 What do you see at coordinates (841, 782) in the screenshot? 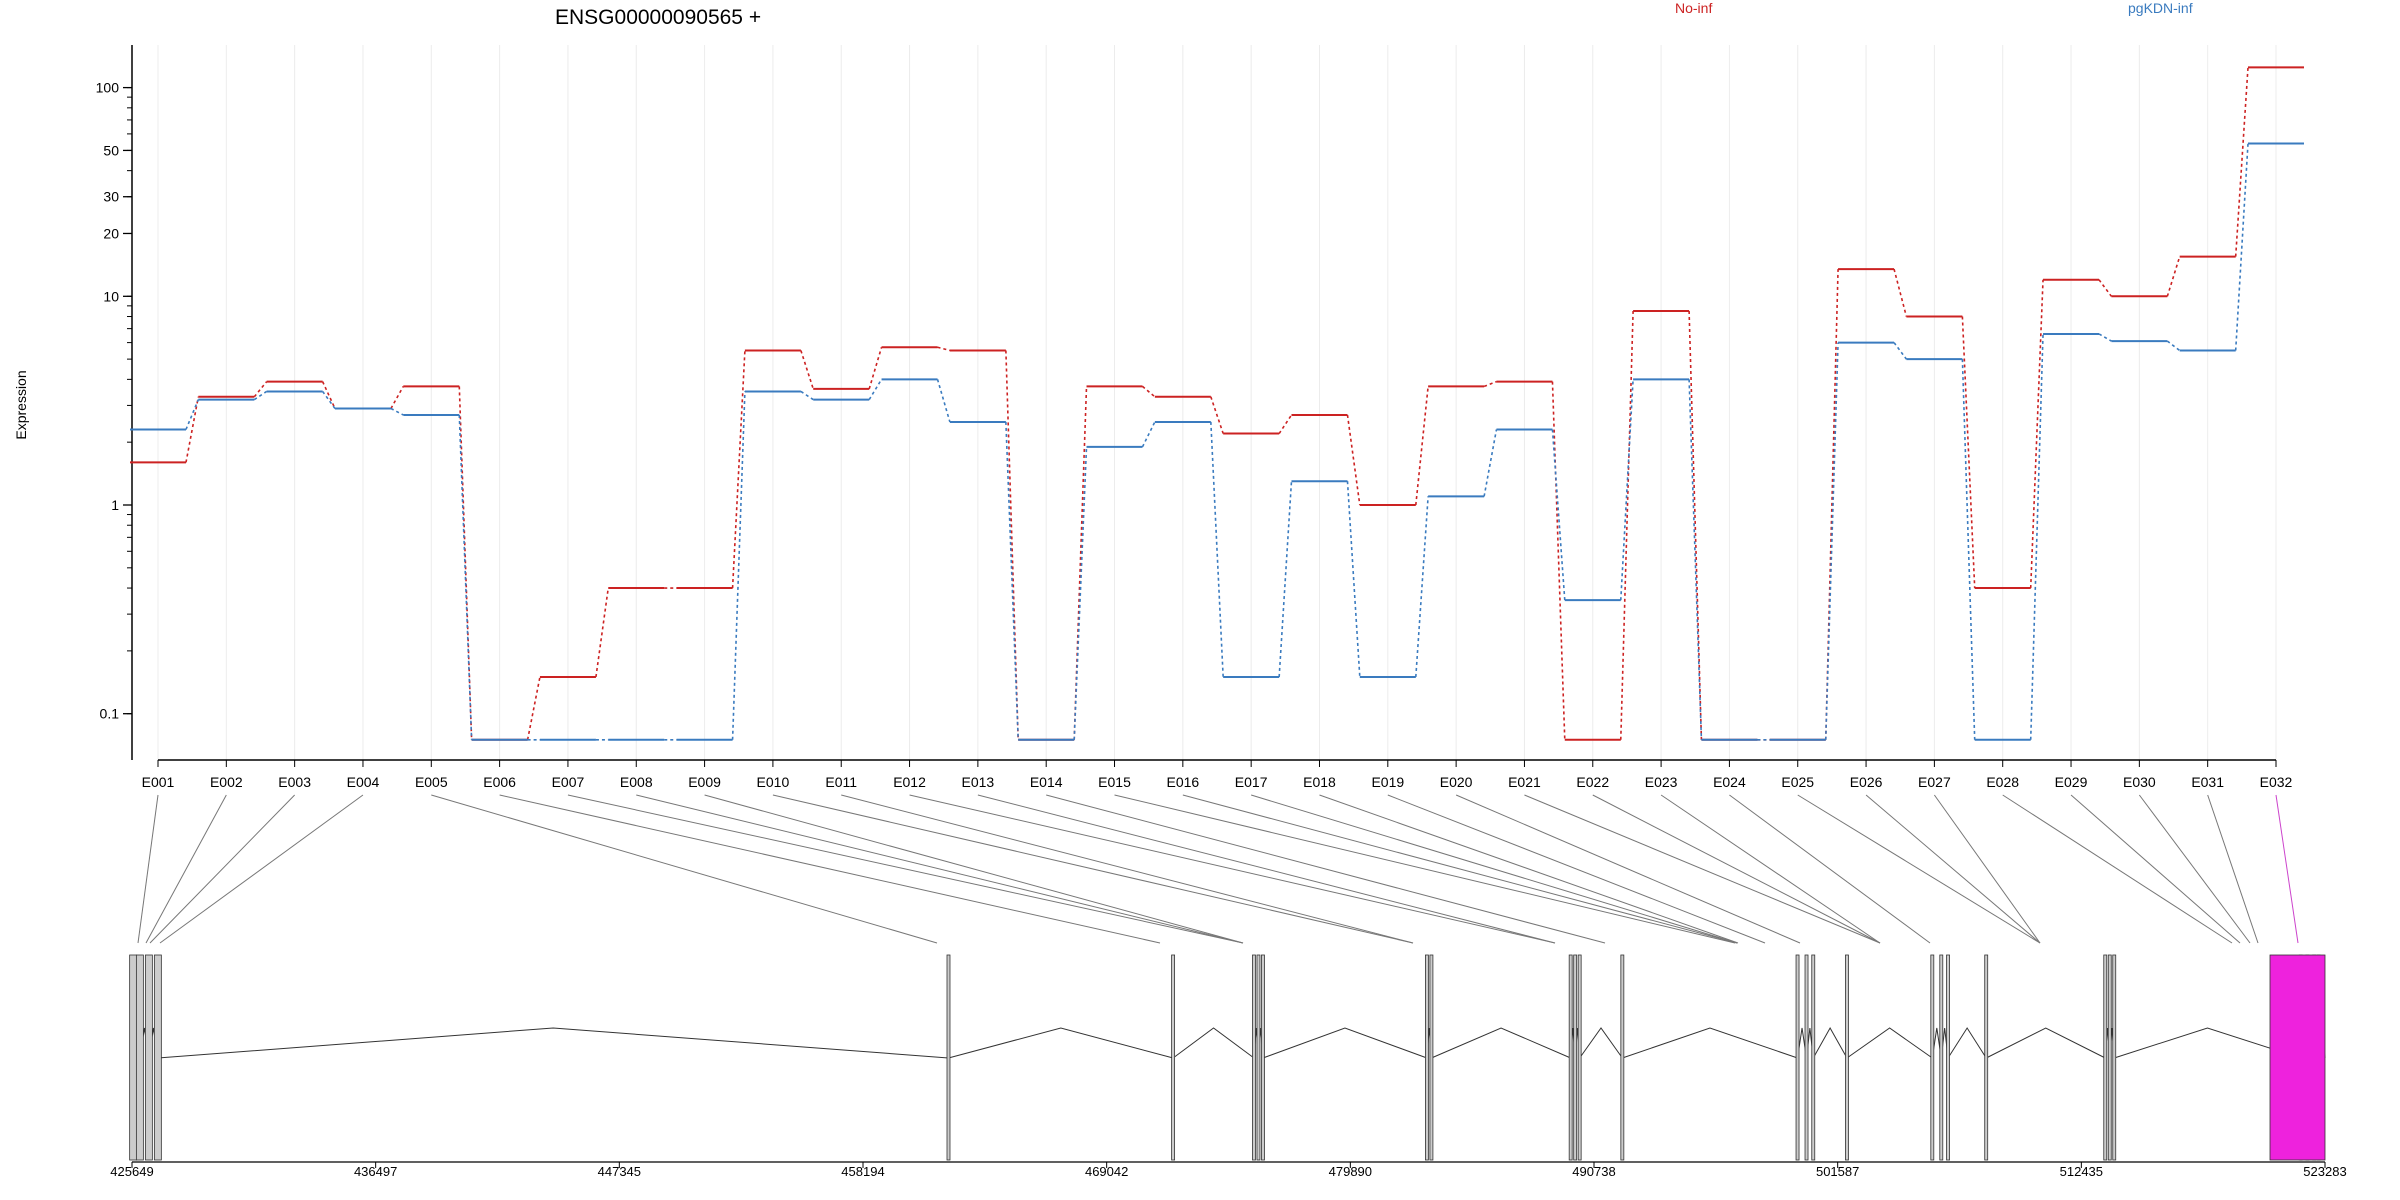
I see `x-tick-label: E011` at bounding box center [841, 782].